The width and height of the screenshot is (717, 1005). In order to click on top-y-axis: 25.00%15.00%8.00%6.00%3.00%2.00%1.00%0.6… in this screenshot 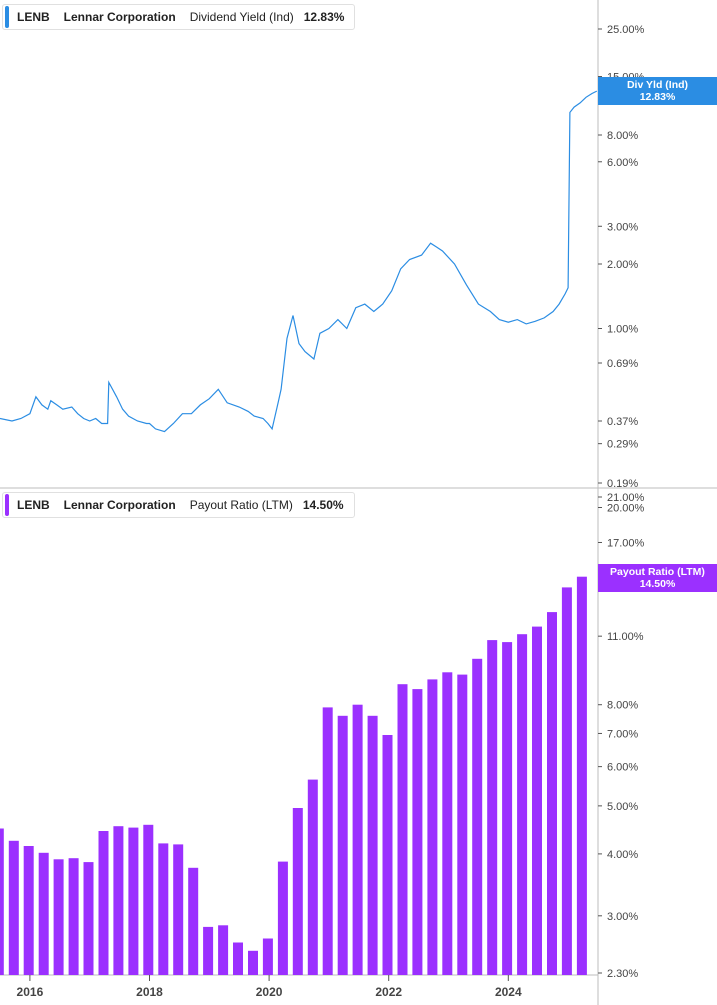, I will do `click(621, 257)`.